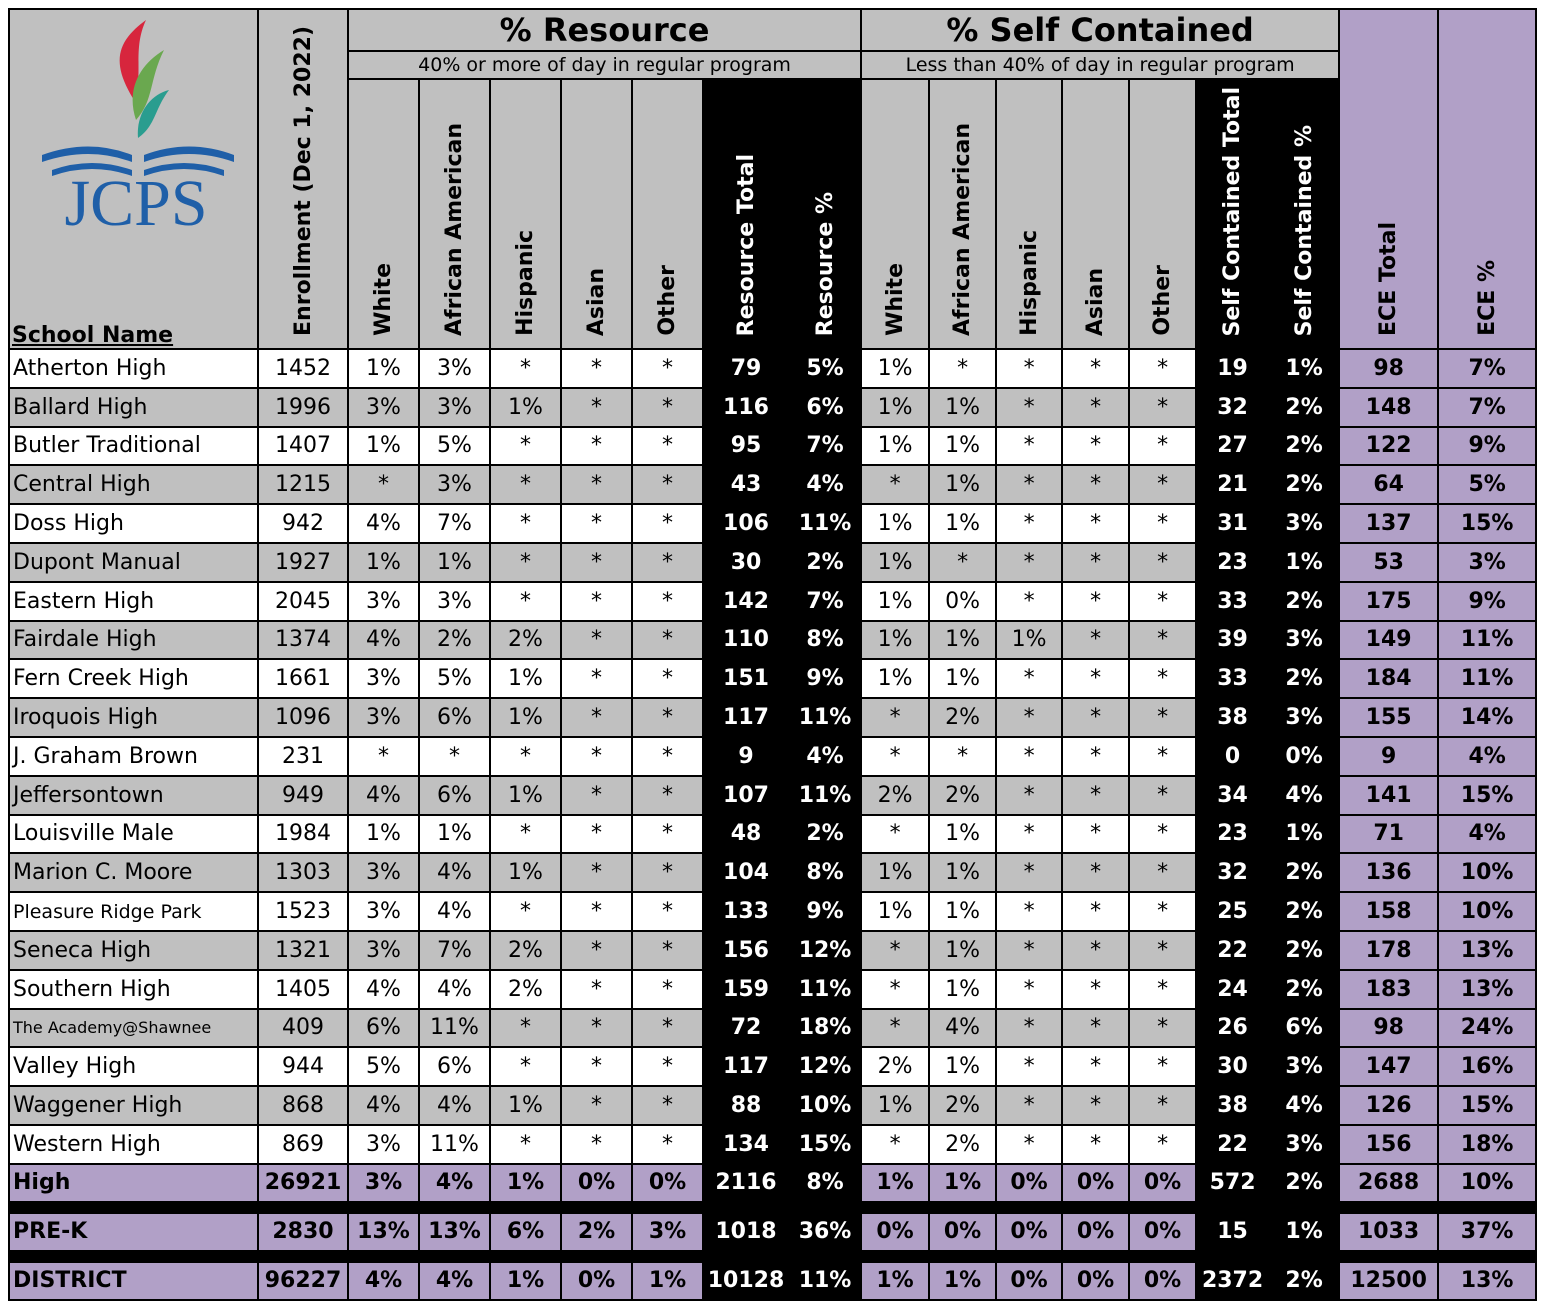 This screenshot has height=1301, width=1541. Describe the element at coordinates (895, 299) in the screenshot. I see `header-text: White` at that location.